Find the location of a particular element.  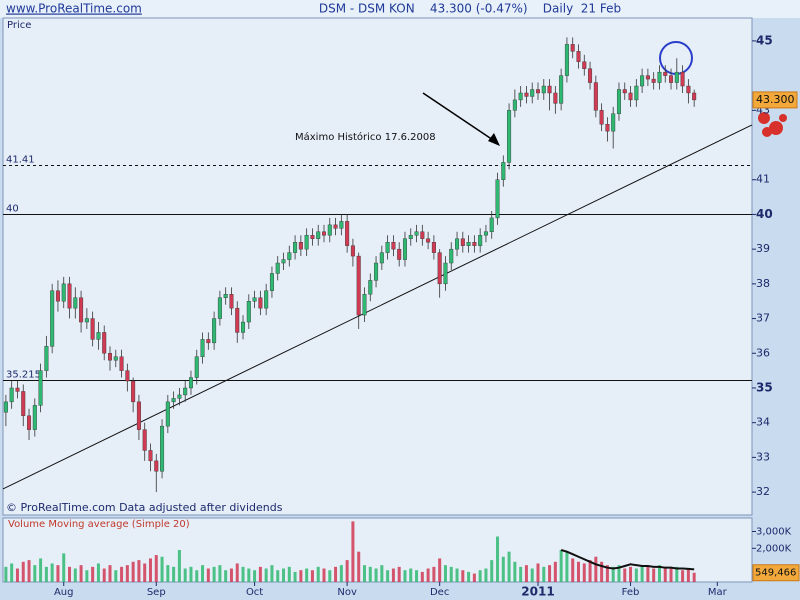

level-label: 41.41 is located at coordinates (20, 160).